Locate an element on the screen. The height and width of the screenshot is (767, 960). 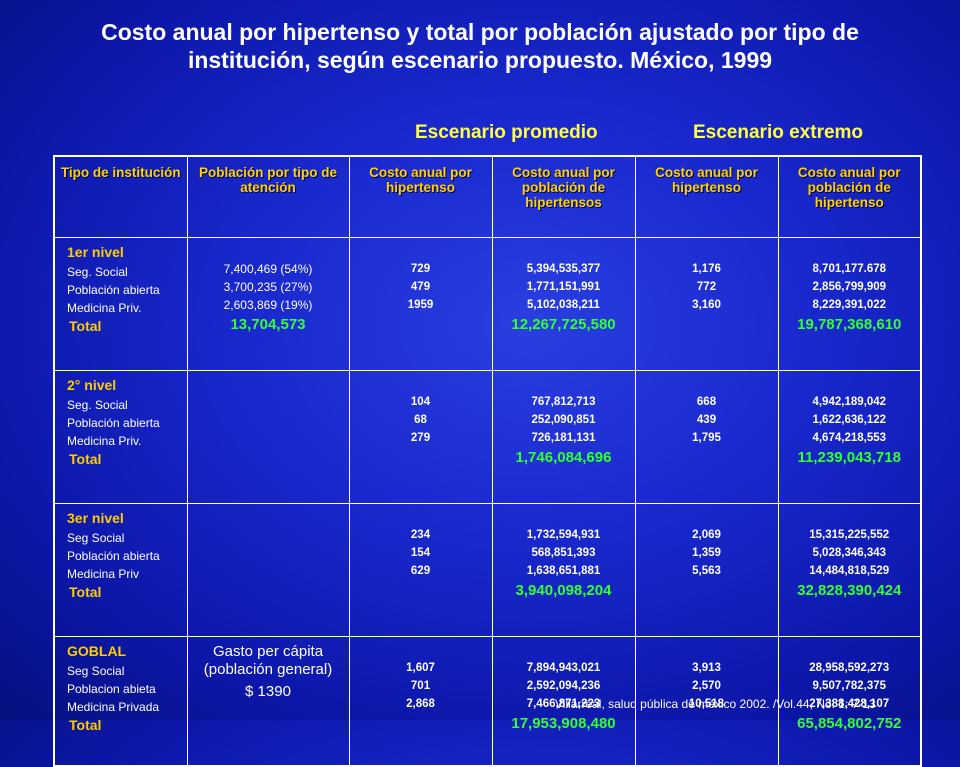
cell-value: 729 is located at coordinates (420, 269).